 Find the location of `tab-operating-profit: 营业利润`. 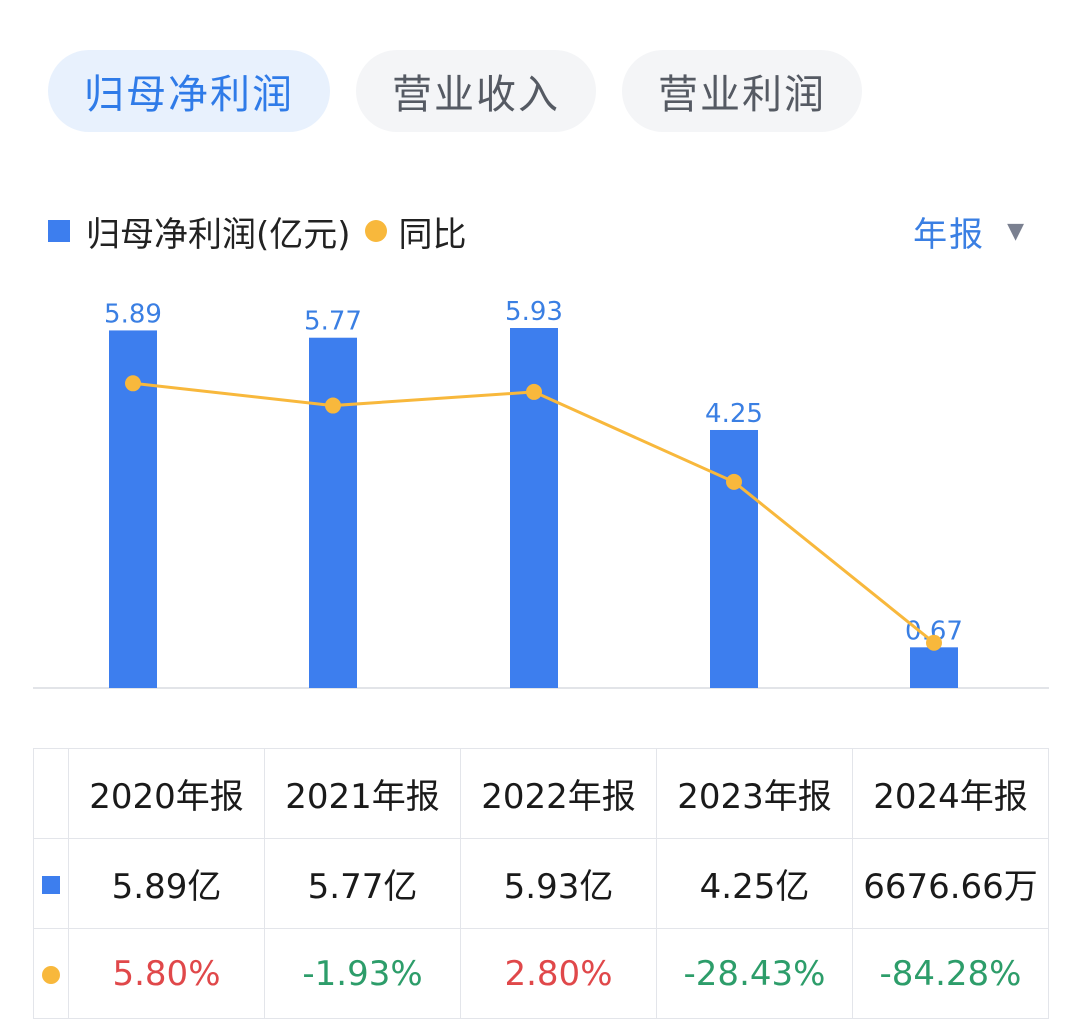

tab-operating-profit: 营业利润 is located at coordinates (742, 91).